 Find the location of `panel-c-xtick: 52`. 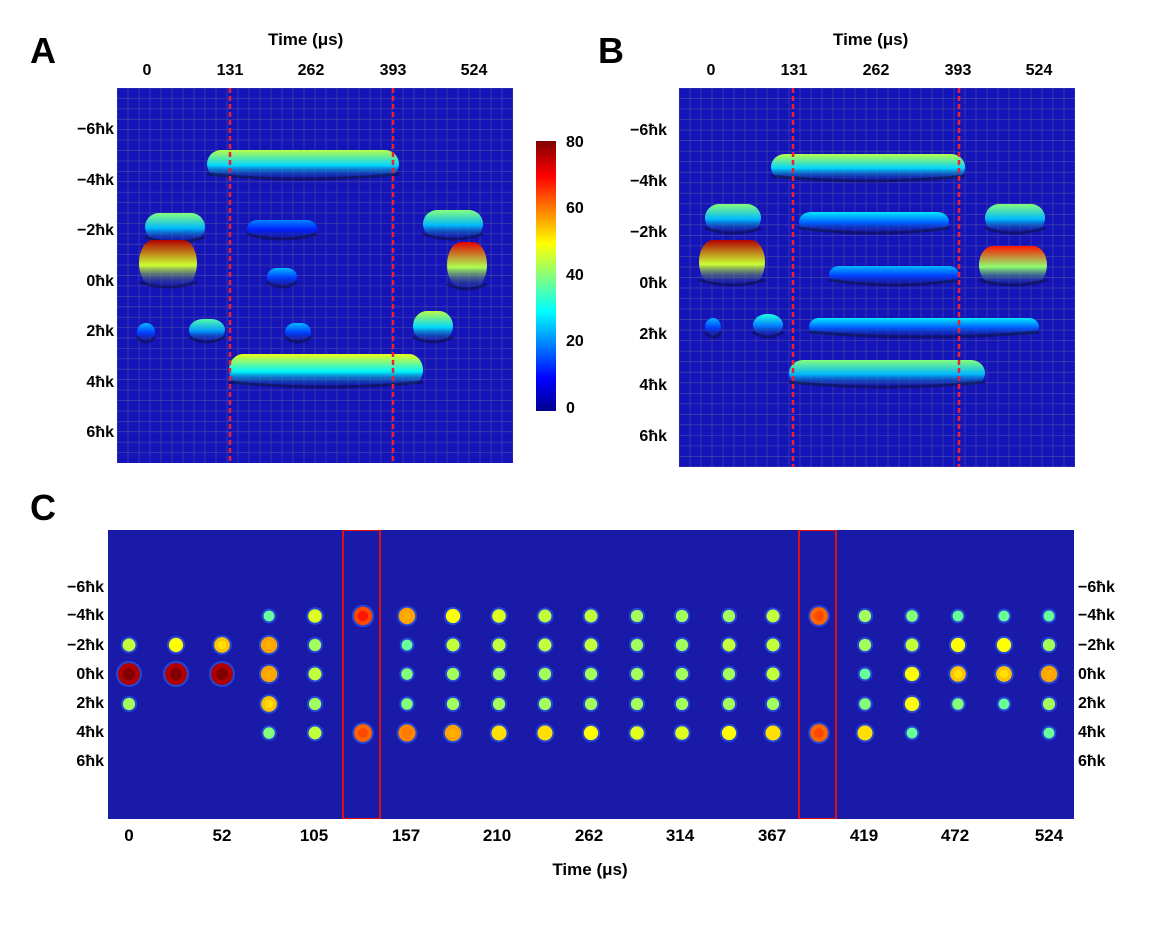

panel-c-xtick: 52 is located at coordinates (222, 835).